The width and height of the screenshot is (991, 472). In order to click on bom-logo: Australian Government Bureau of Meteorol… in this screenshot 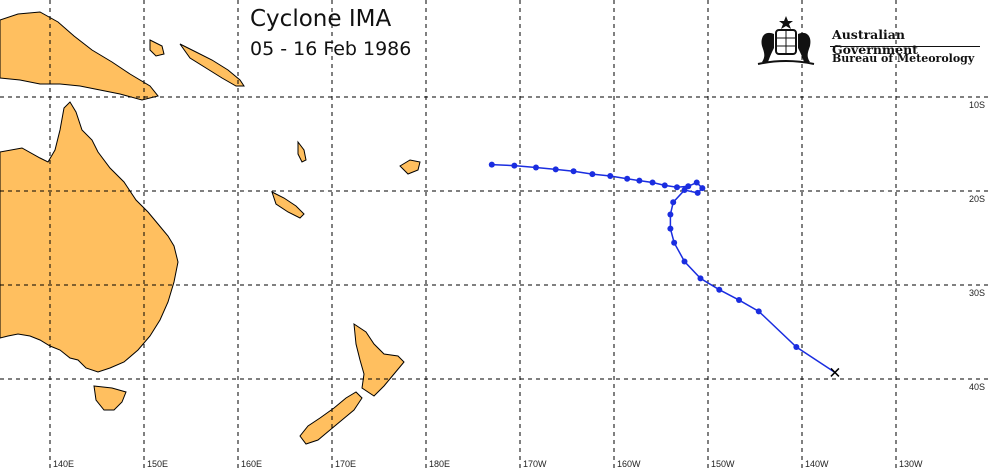, I will do `click(867, 42)`.